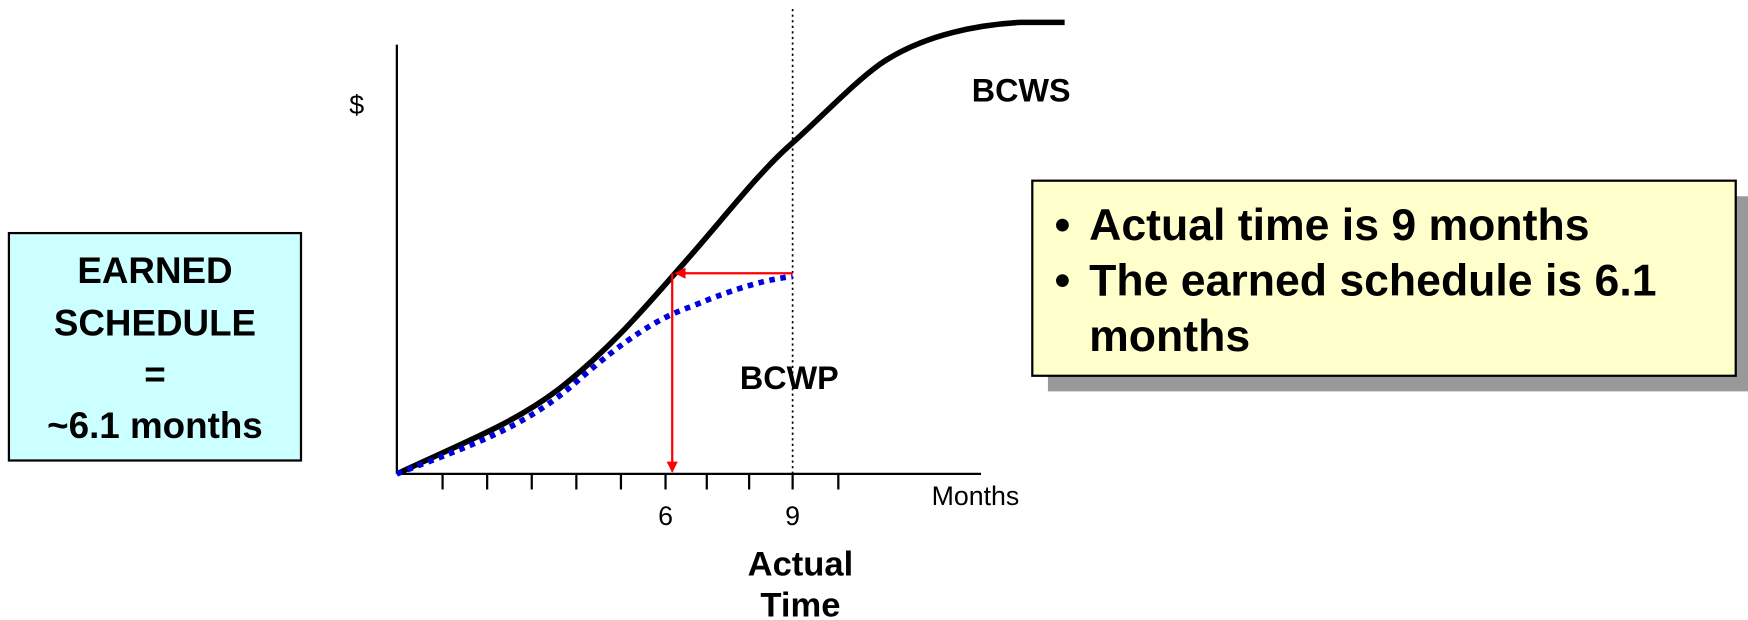 The height and width of the screenshot is (620, 1748). Describe the element at coordinates (155, 323) in the screenshot. I see `box-line: SCHEDULE` at that location.